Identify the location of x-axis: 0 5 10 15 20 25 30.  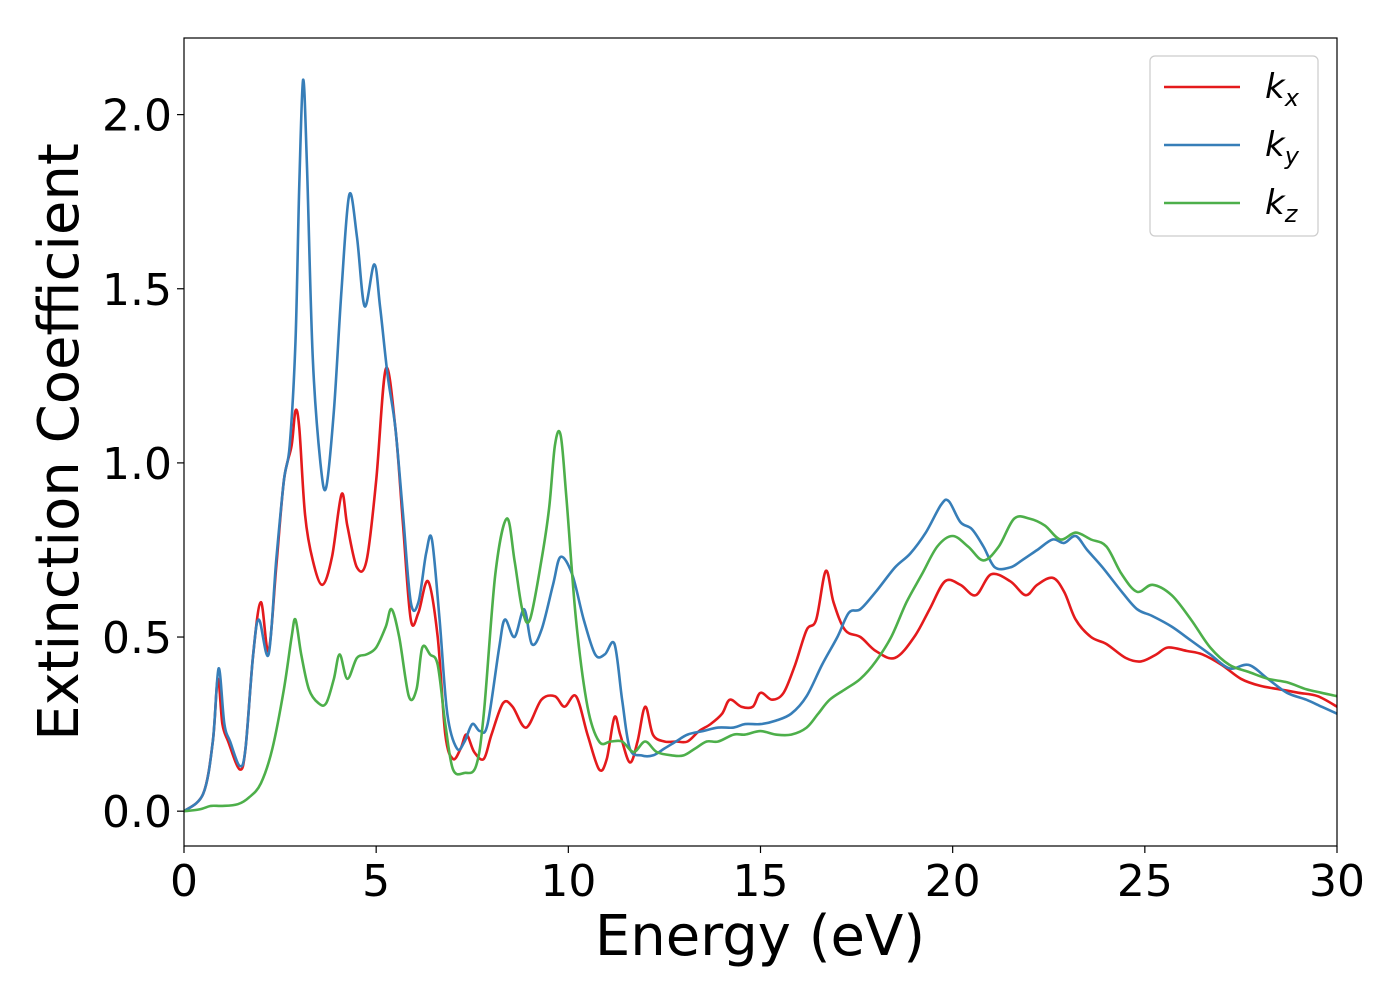
(767, 876).